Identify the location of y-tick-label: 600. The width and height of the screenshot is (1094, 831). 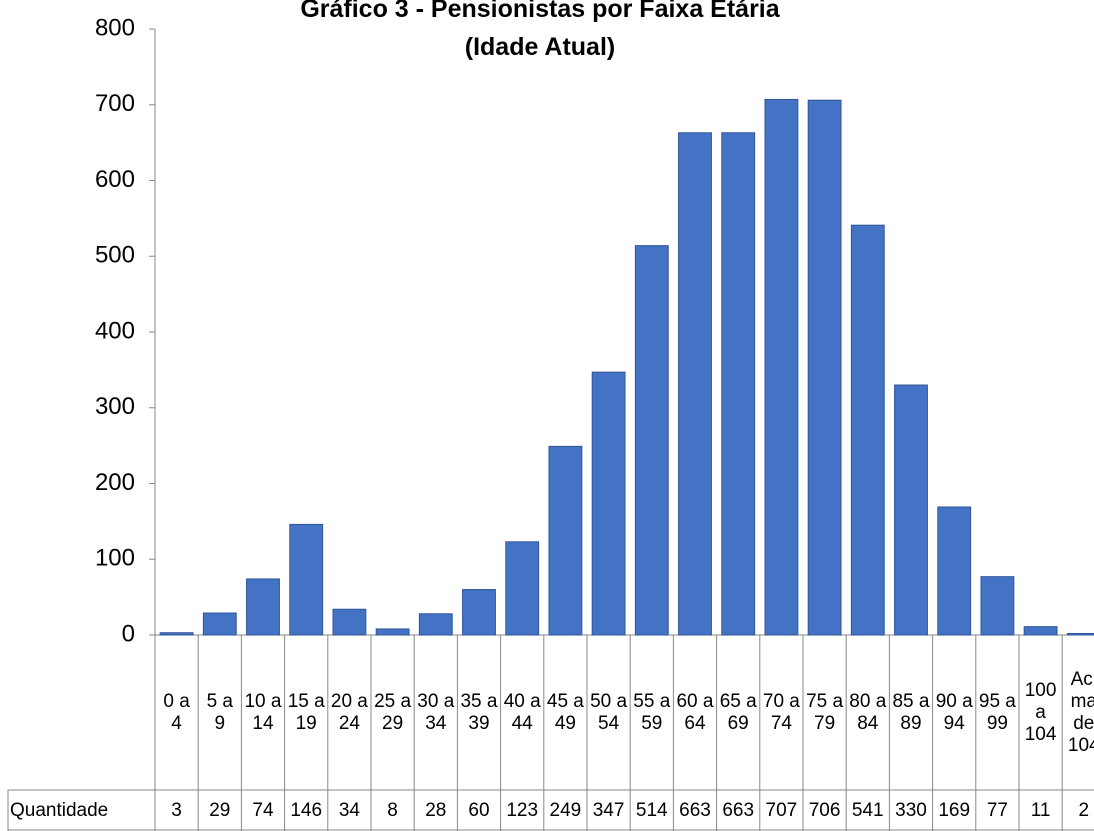
(115, 179).